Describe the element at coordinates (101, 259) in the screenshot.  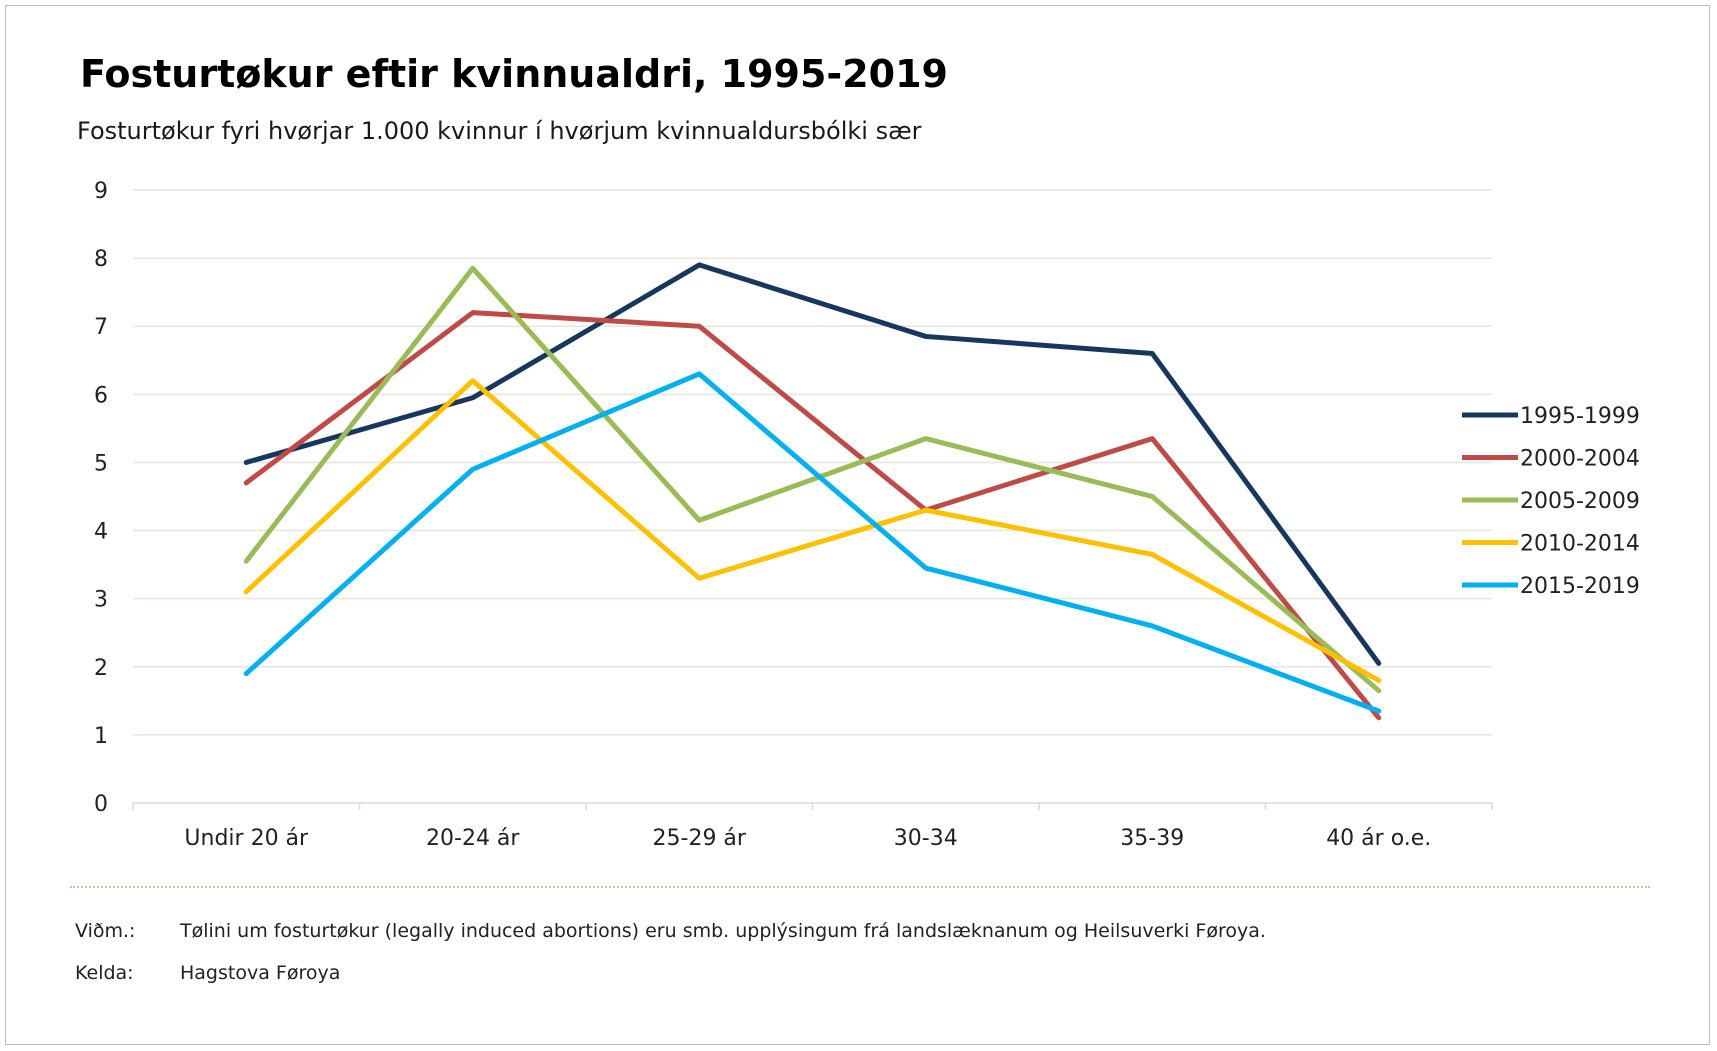
I see `y-tick-label: 8` at that location.